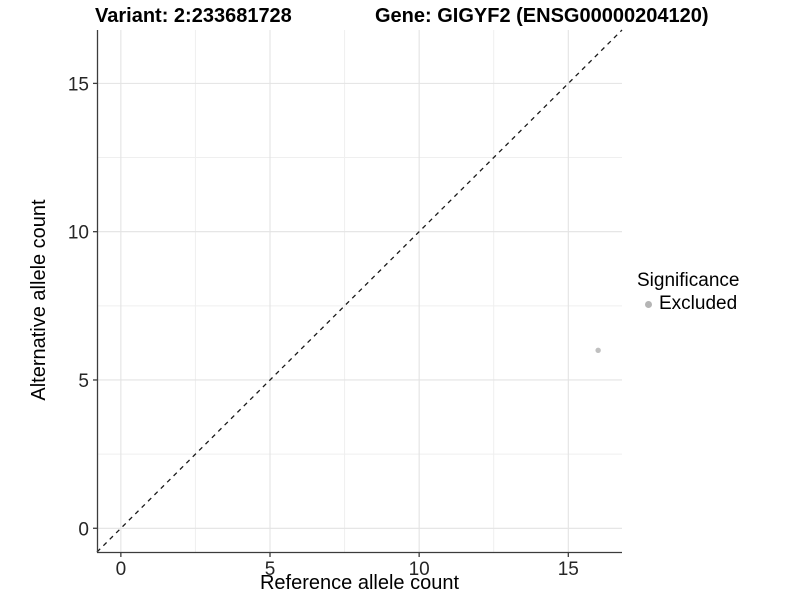  I want to click on legend: Significance Excluded, so click(688, 292).